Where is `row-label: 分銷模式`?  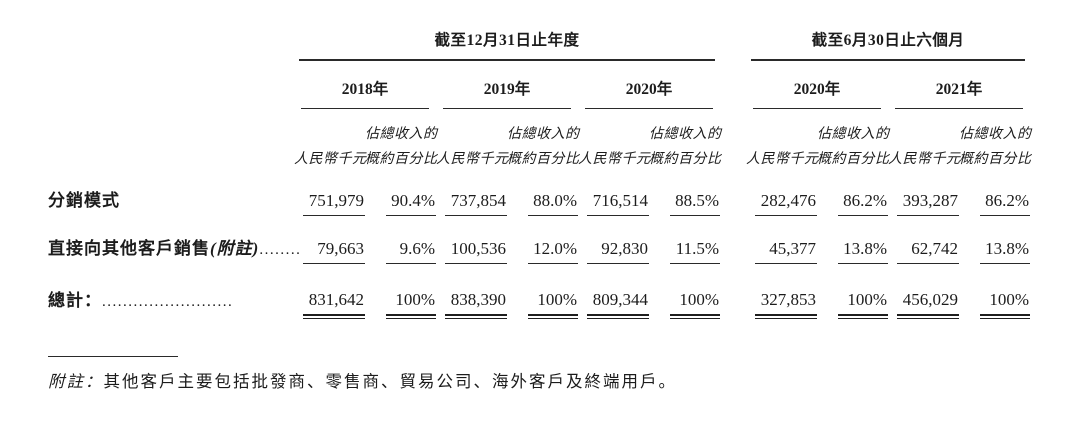 row-label: 分銷模式 is located at coordinates (84, 200).